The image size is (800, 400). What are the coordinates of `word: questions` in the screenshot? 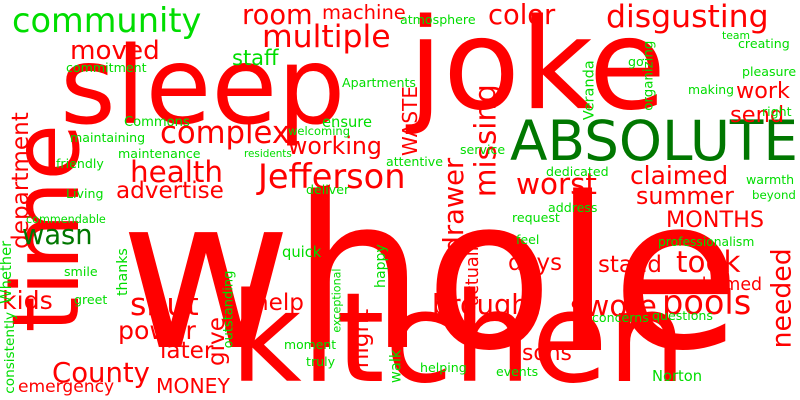 It's located at (682, 315).